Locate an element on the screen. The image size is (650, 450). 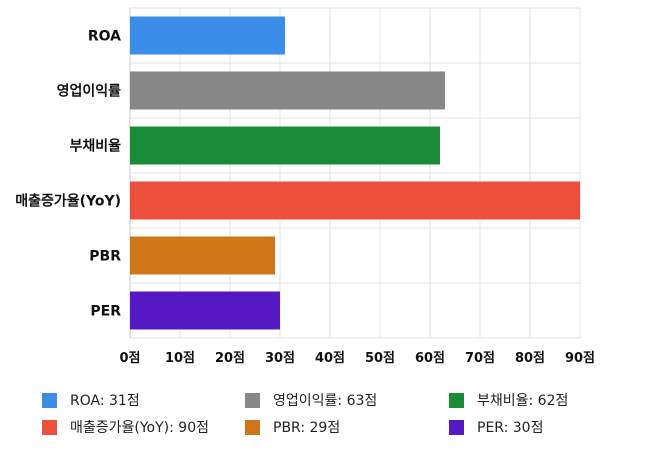
x-axis-tick-labels: 0점 10점 20점 30점 40점 50점 60점 70점 80점 90점 is located at coordinates (357, 358).